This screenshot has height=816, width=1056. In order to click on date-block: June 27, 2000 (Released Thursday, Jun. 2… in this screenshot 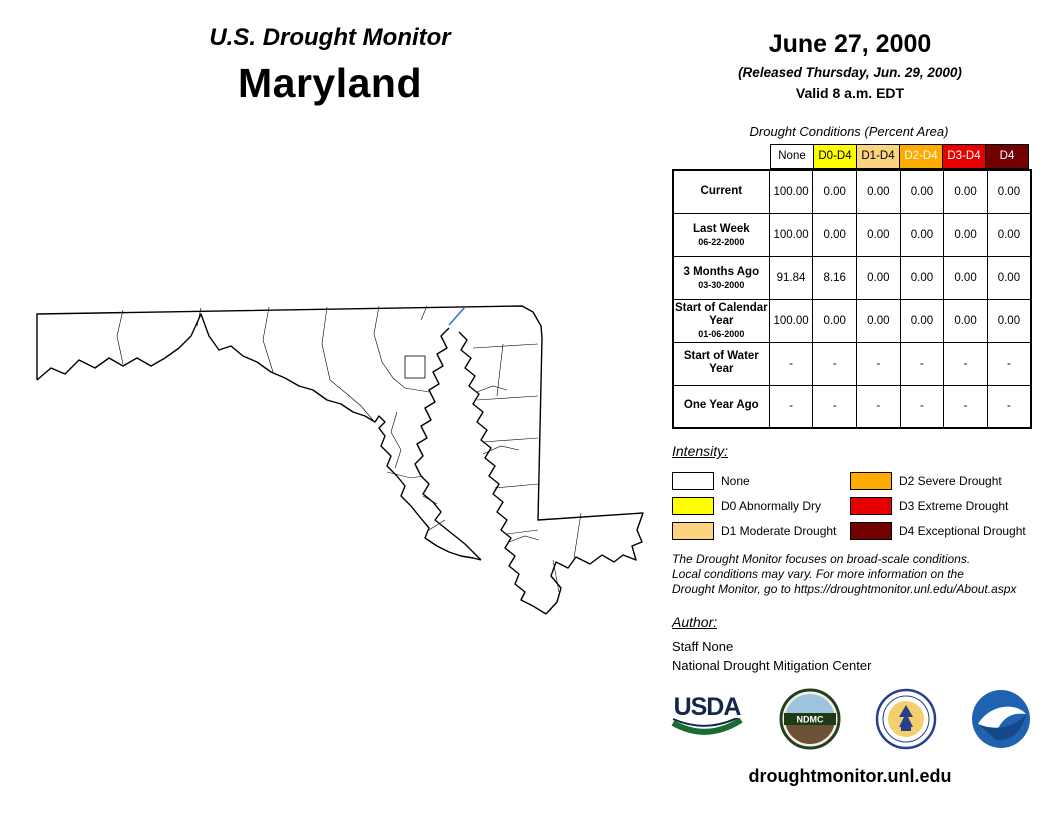, I will do `click(850, 65)`.